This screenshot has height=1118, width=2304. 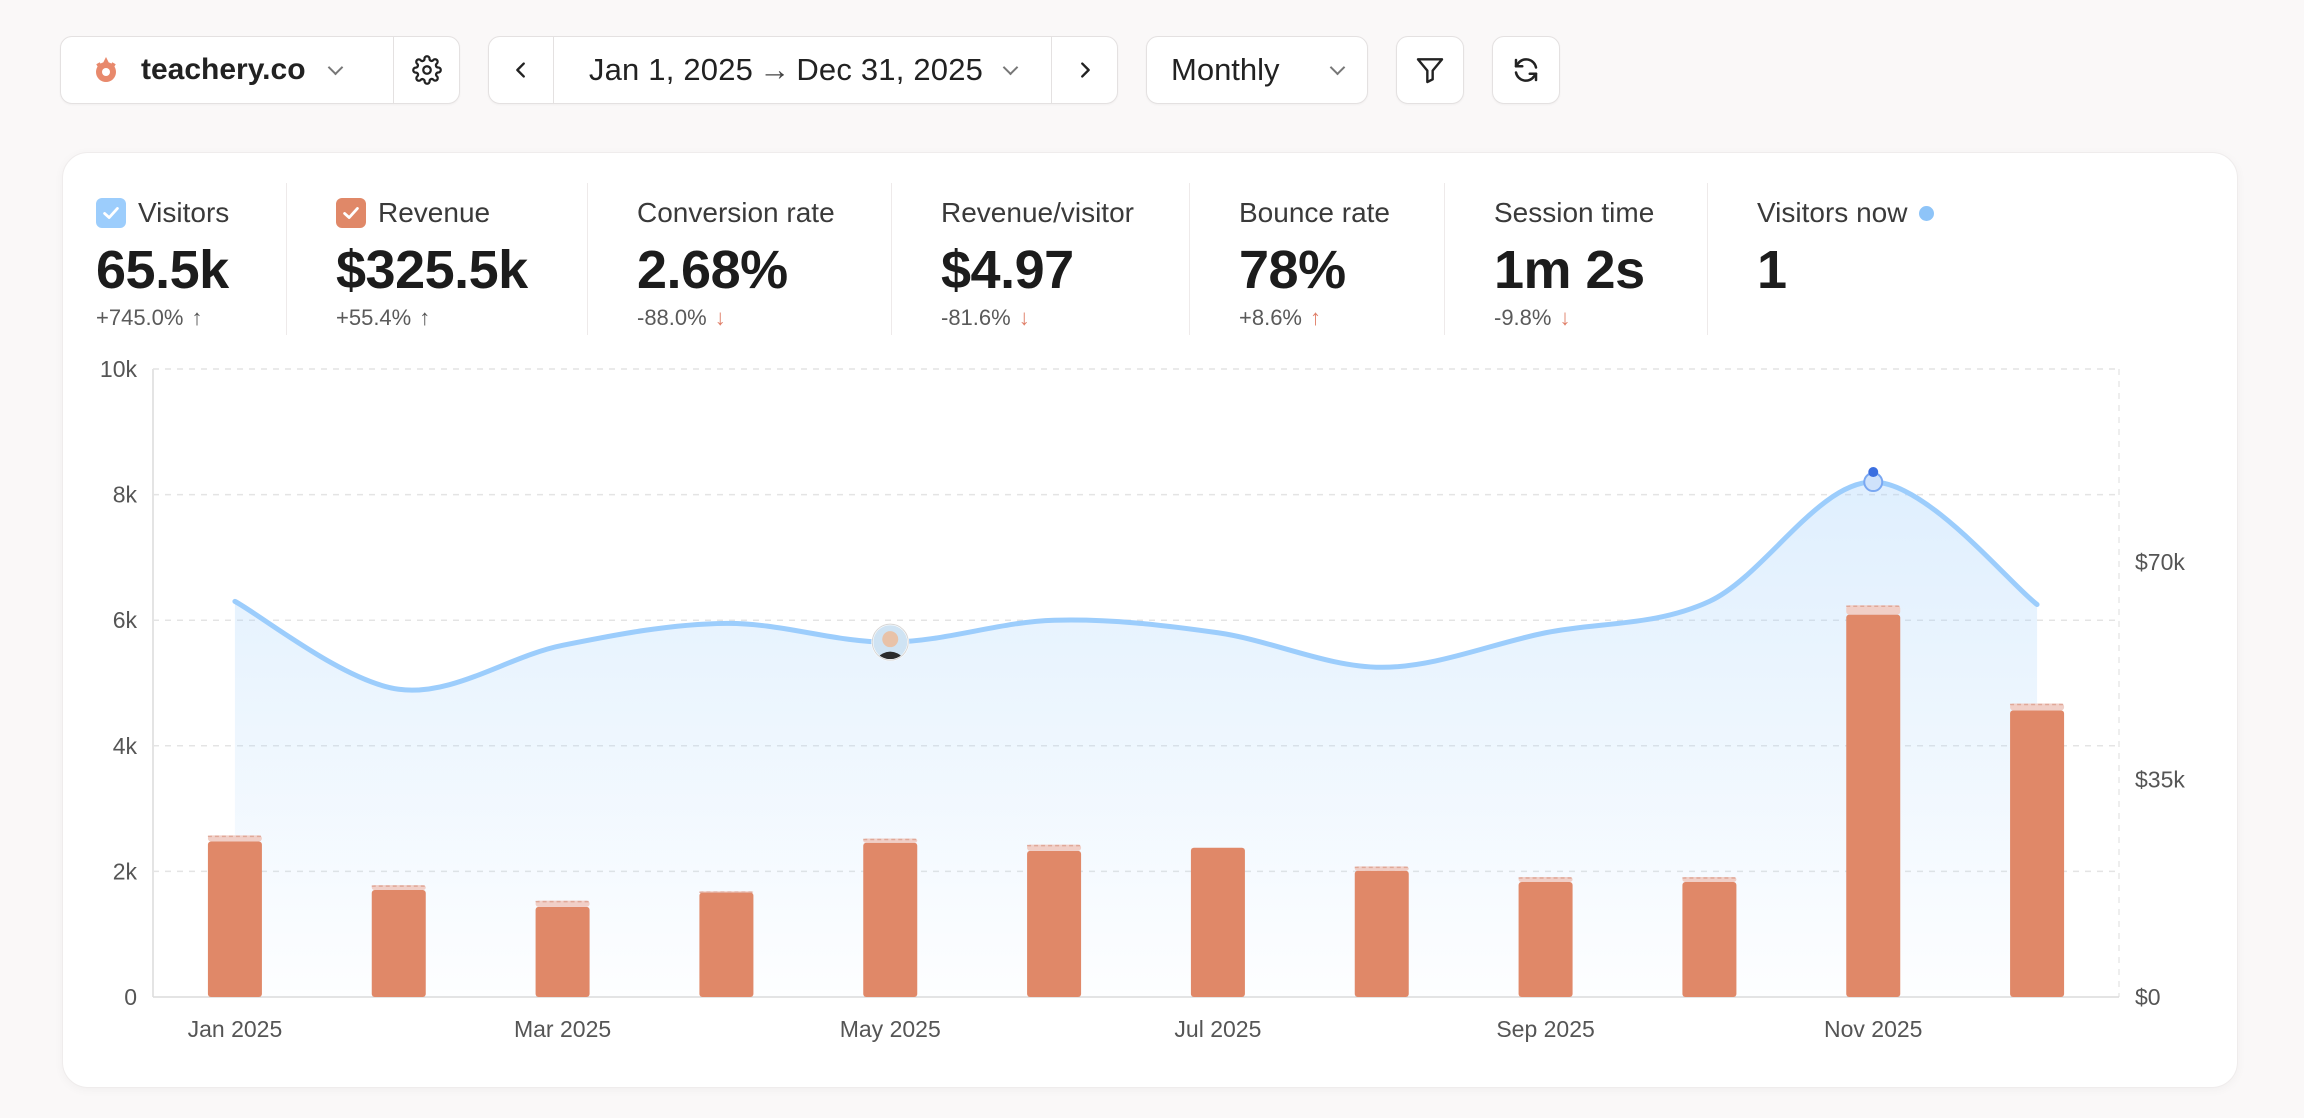 I want to click on refresh-button, so click(x=1526, y=70).